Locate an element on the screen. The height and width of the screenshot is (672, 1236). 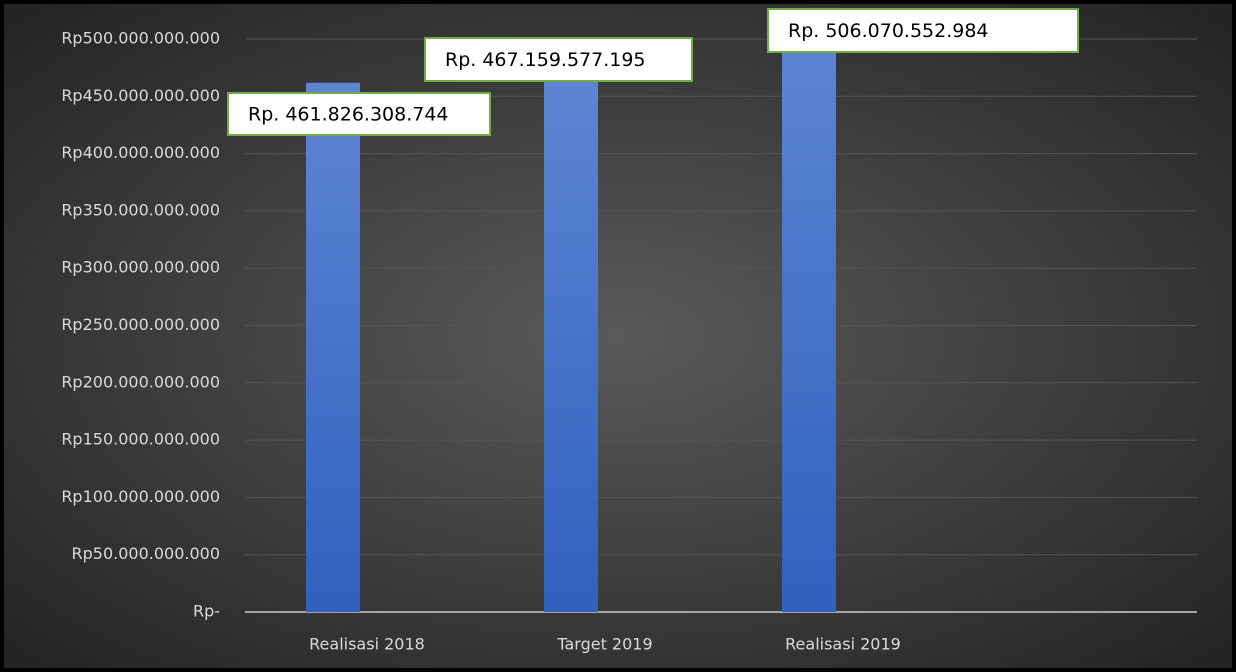
data-label: Rp. 506.070.552.984 is located at coordinates (888, 31).